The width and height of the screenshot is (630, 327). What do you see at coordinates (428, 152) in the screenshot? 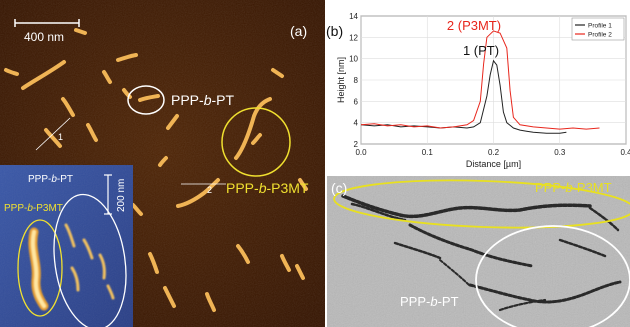
I see `x-tick-label: 0.1` at bounding box center [428, 152].